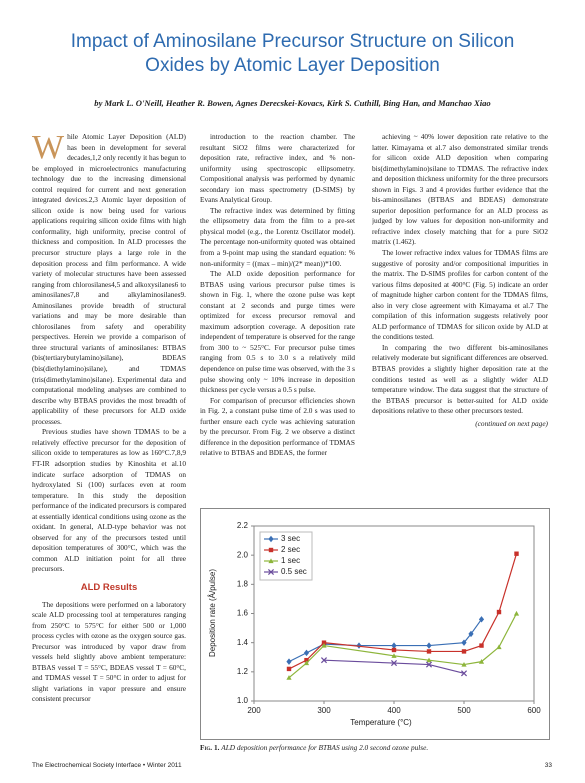 The image size is (585, 783). Describe the element at coordinates (534, 710) in the screenshot. I see `x-tick-label: 600` at that location.